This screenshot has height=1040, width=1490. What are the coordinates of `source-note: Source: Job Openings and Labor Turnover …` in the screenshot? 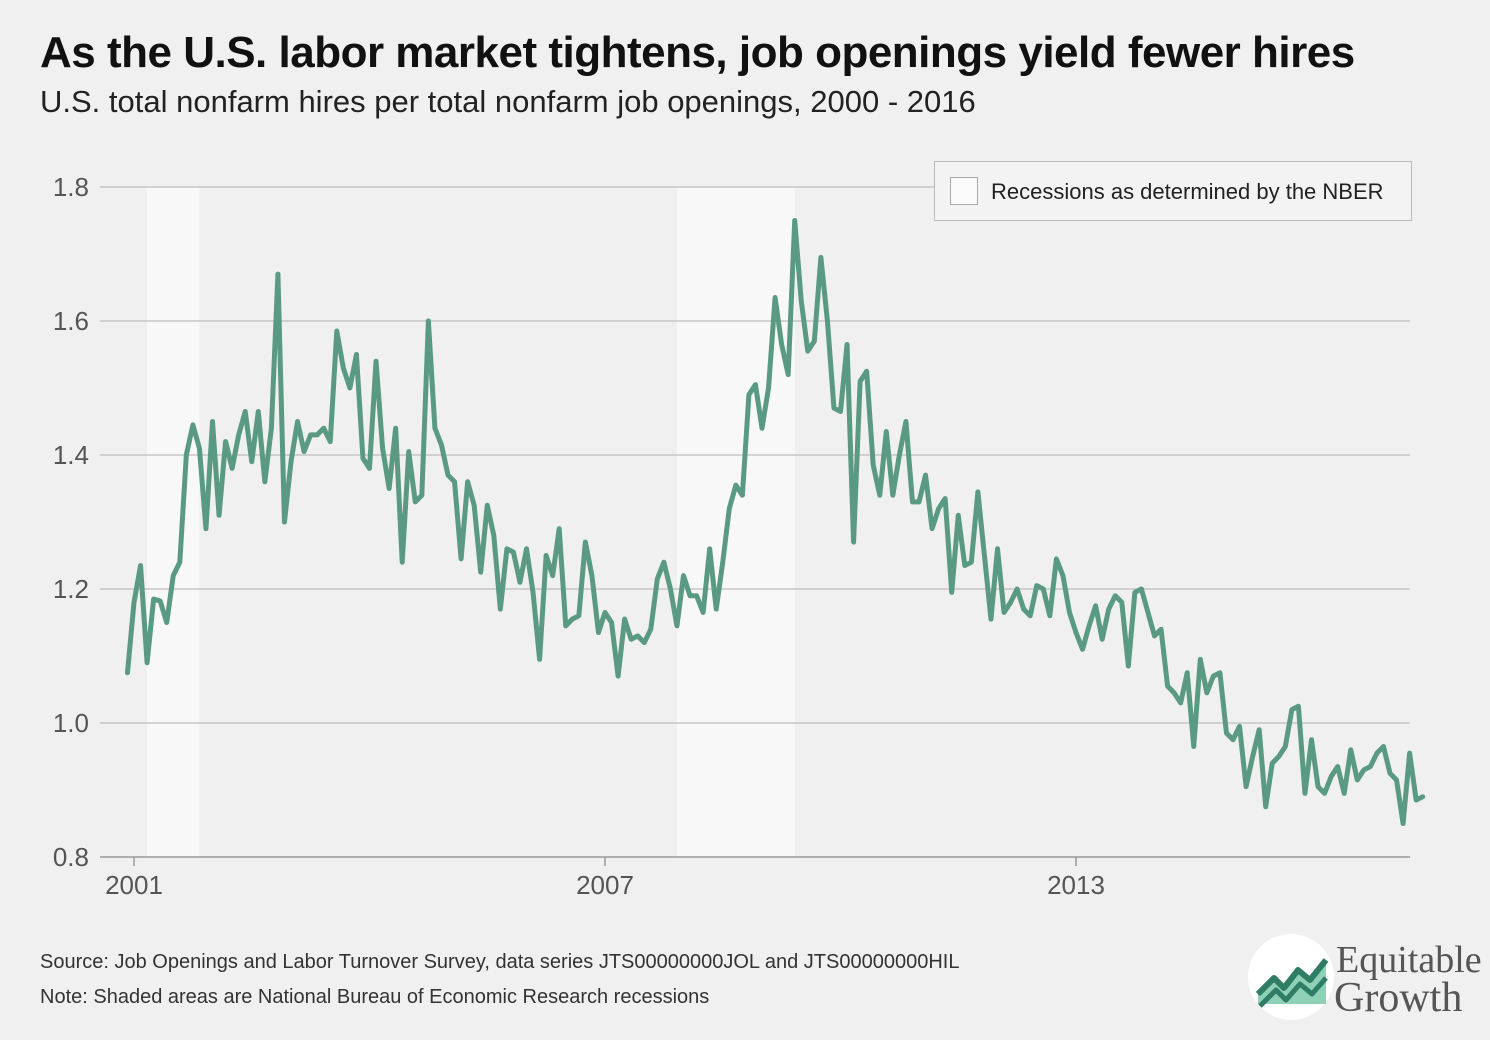 It's located at (500, 962).